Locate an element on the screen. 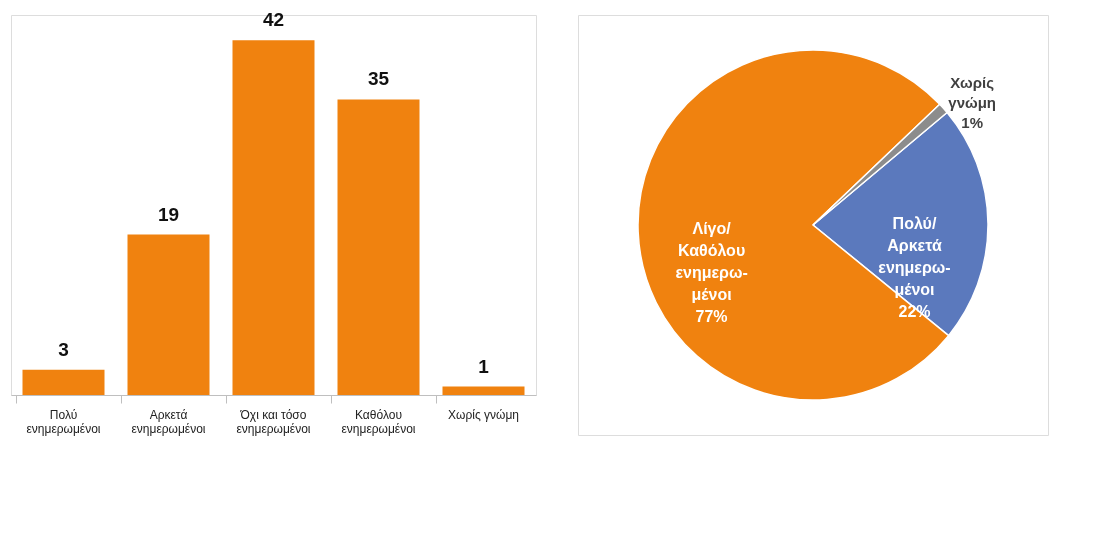 The width and height of the screenshot is (1100, 550). slice-label: Λίγο/ Καθόλου ενημερω-μένοι is located at coordinates (711, 261).